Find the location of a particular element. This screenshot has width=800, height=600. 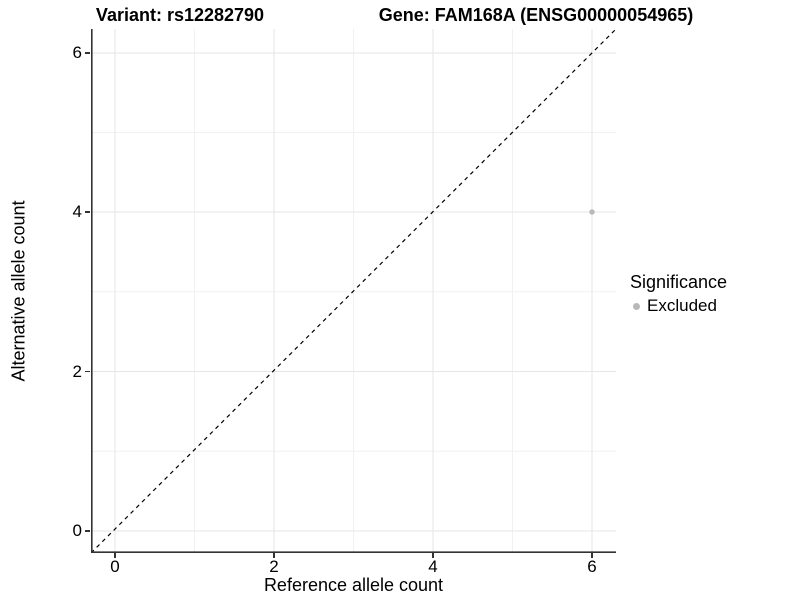

legend-item-excluded: Excluded is located at coordinates (678, 306).